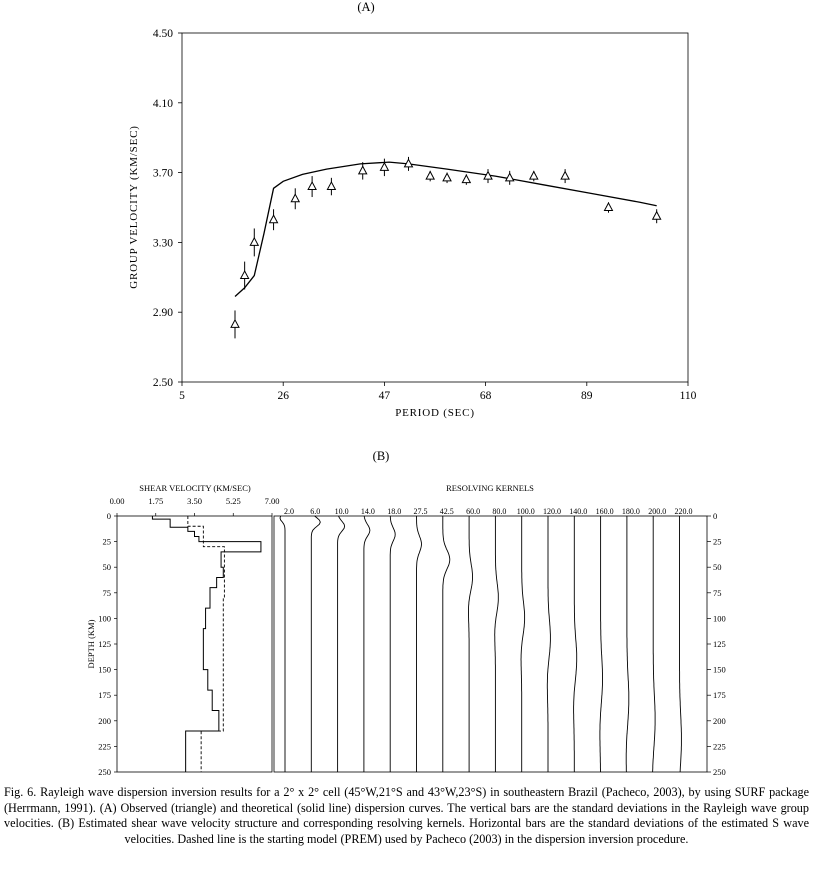 The height and width of the screenshot is (874, 813). I want to click on kernel-label: 220.0, so click(684, 511).